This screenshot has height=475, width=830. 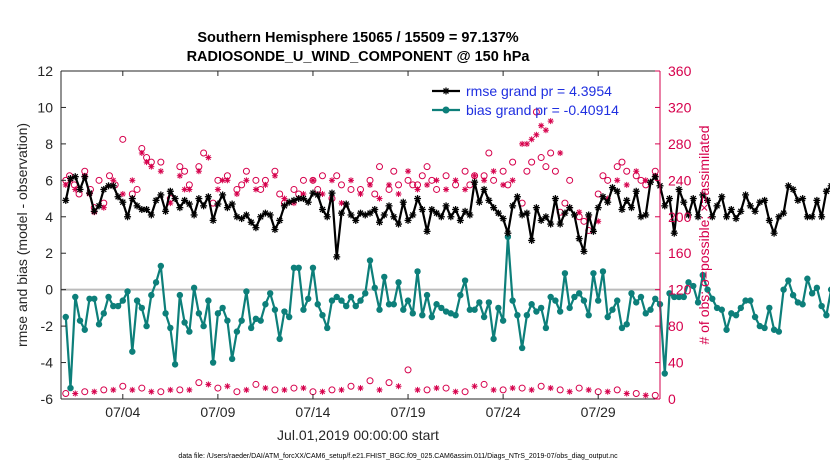 What do you see at coordinates (408, 412) in the screenshot?
I see `x-tick-label: 07/19` at bounding box center [408, 412].